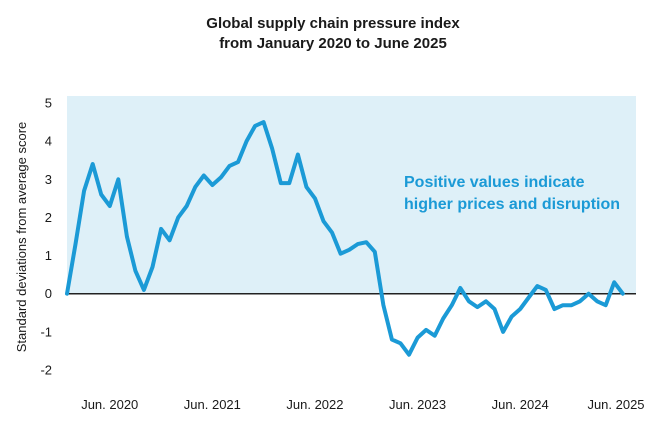 This screenshot has width=666, height=432. What do you see at coordinates (48, 179) in the screenshot?
I see `y-tick-label: 3` at bounding box center [48, 179].